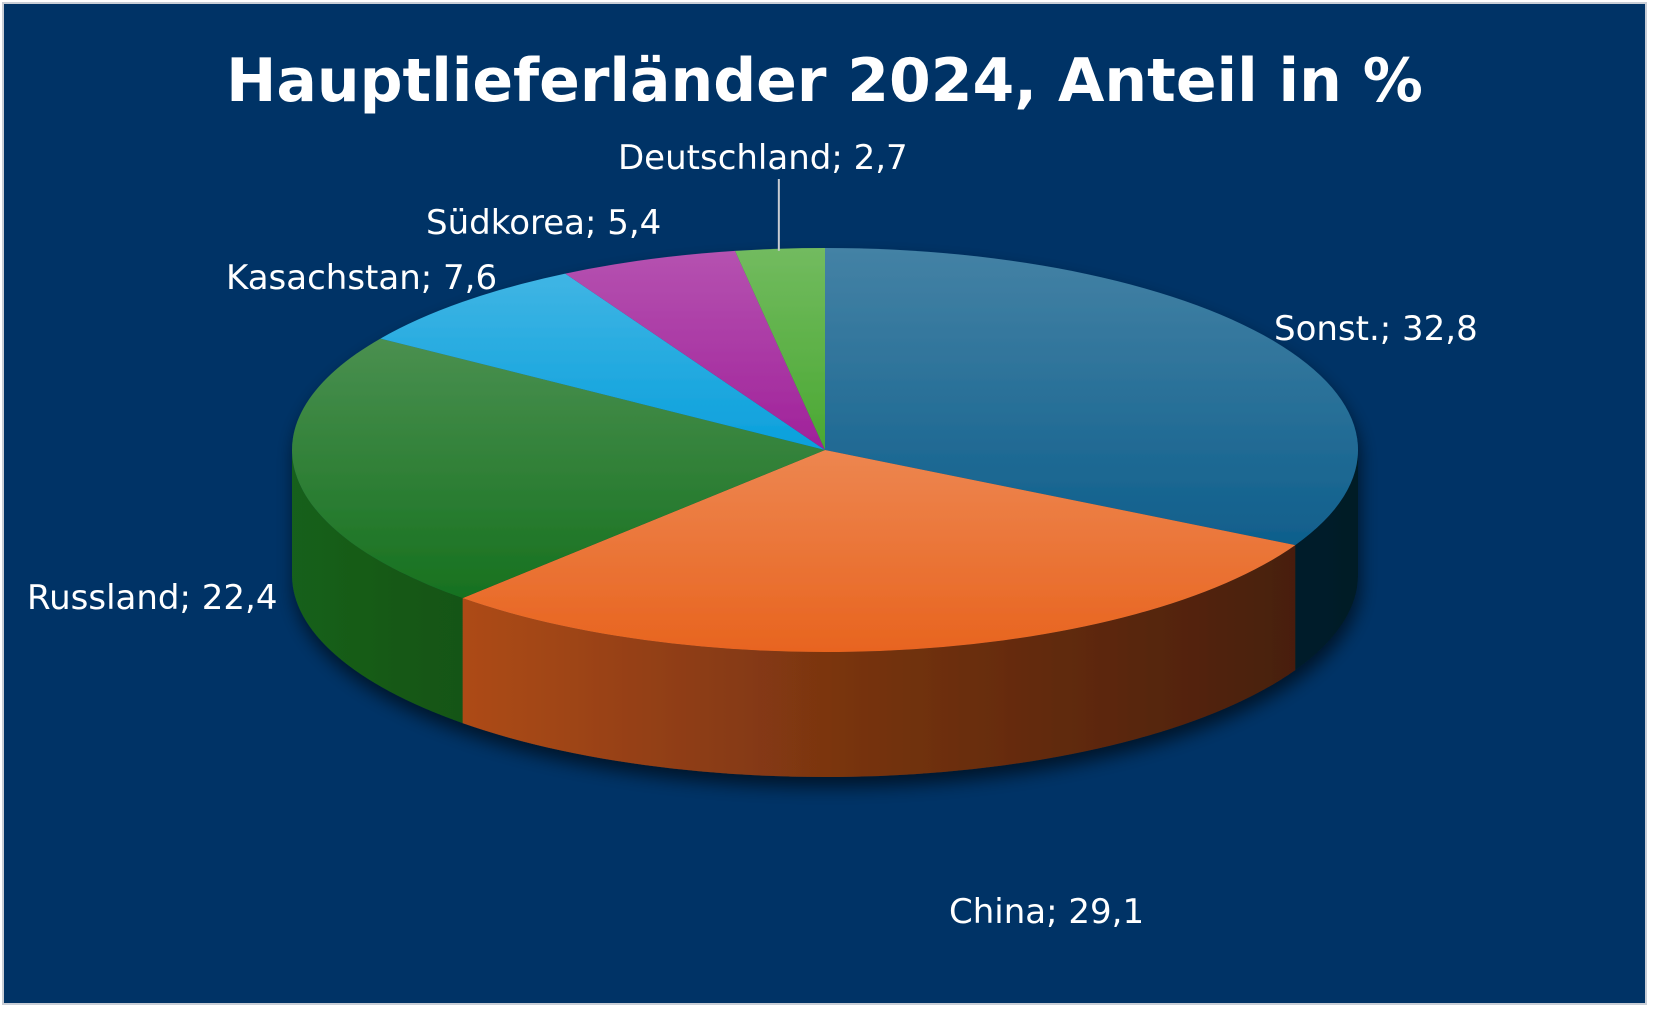  I want to click on chart-title: Hauptlieferländer 2024, Anteil in %, so click(824, 81).